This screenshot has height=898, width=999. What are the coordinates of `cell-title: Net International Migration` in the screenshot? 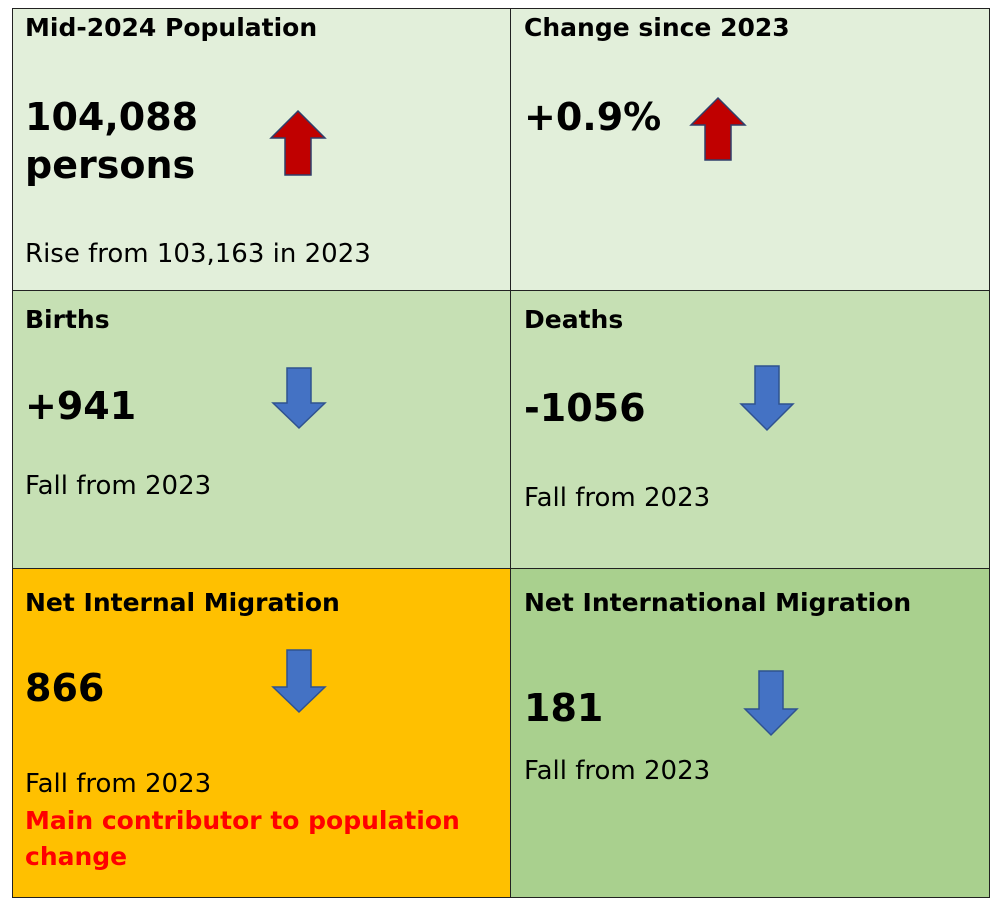 It's located at (718, 602).